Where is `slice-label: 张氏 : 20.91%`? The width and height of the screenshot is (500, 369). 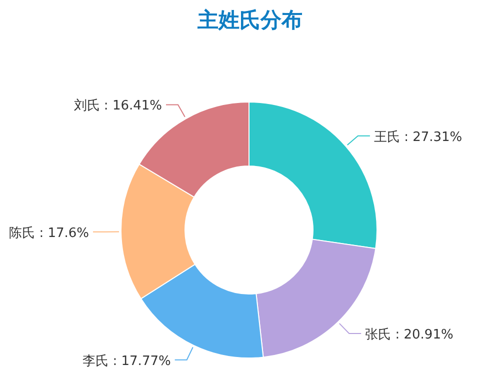
slice-label: 张氏 : 20.91% is located at coordinates (409, 335).